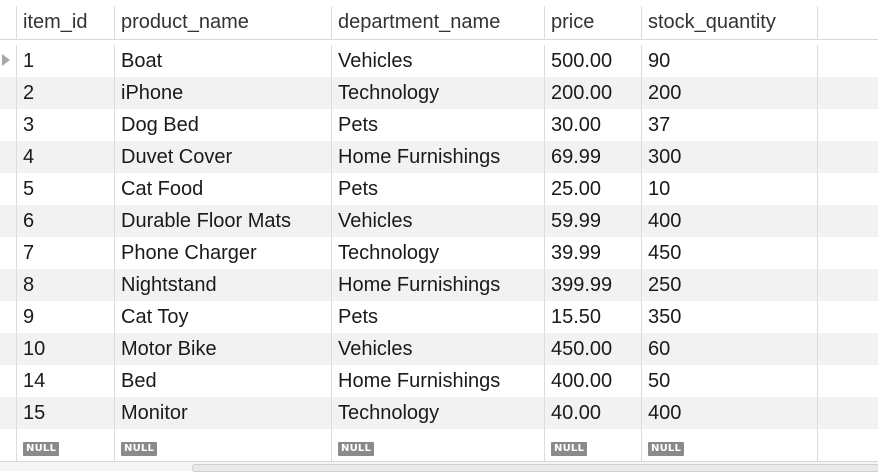 The width and height of the screenshot is (878, 472). Describe the element at coordinates (592, 189) in the screenshot. I see `cell-price: 25.00` at that location.